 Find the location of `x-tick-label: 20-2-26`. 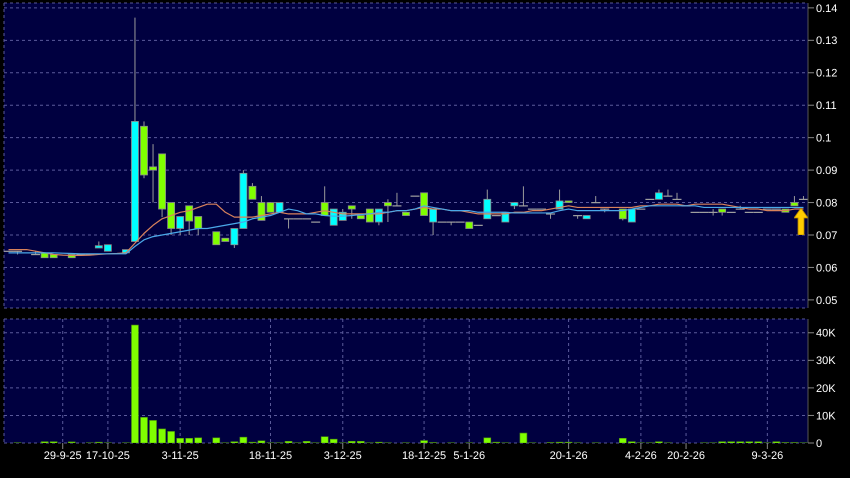

x-tick-label: 20-2-26 is located at coordinates (686, 456).